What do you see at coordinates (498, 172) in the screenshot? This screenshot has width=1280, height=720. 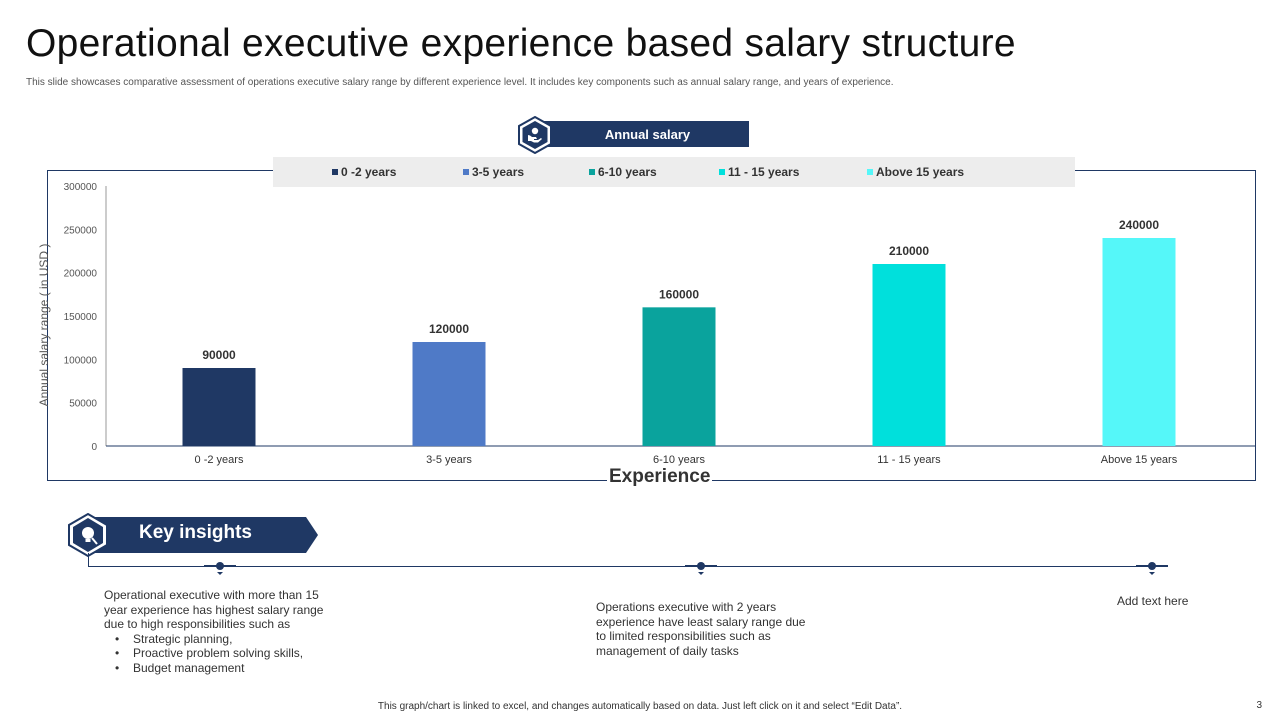 I see `legend-label: 3-5 years` at bounding box center [498, 172].